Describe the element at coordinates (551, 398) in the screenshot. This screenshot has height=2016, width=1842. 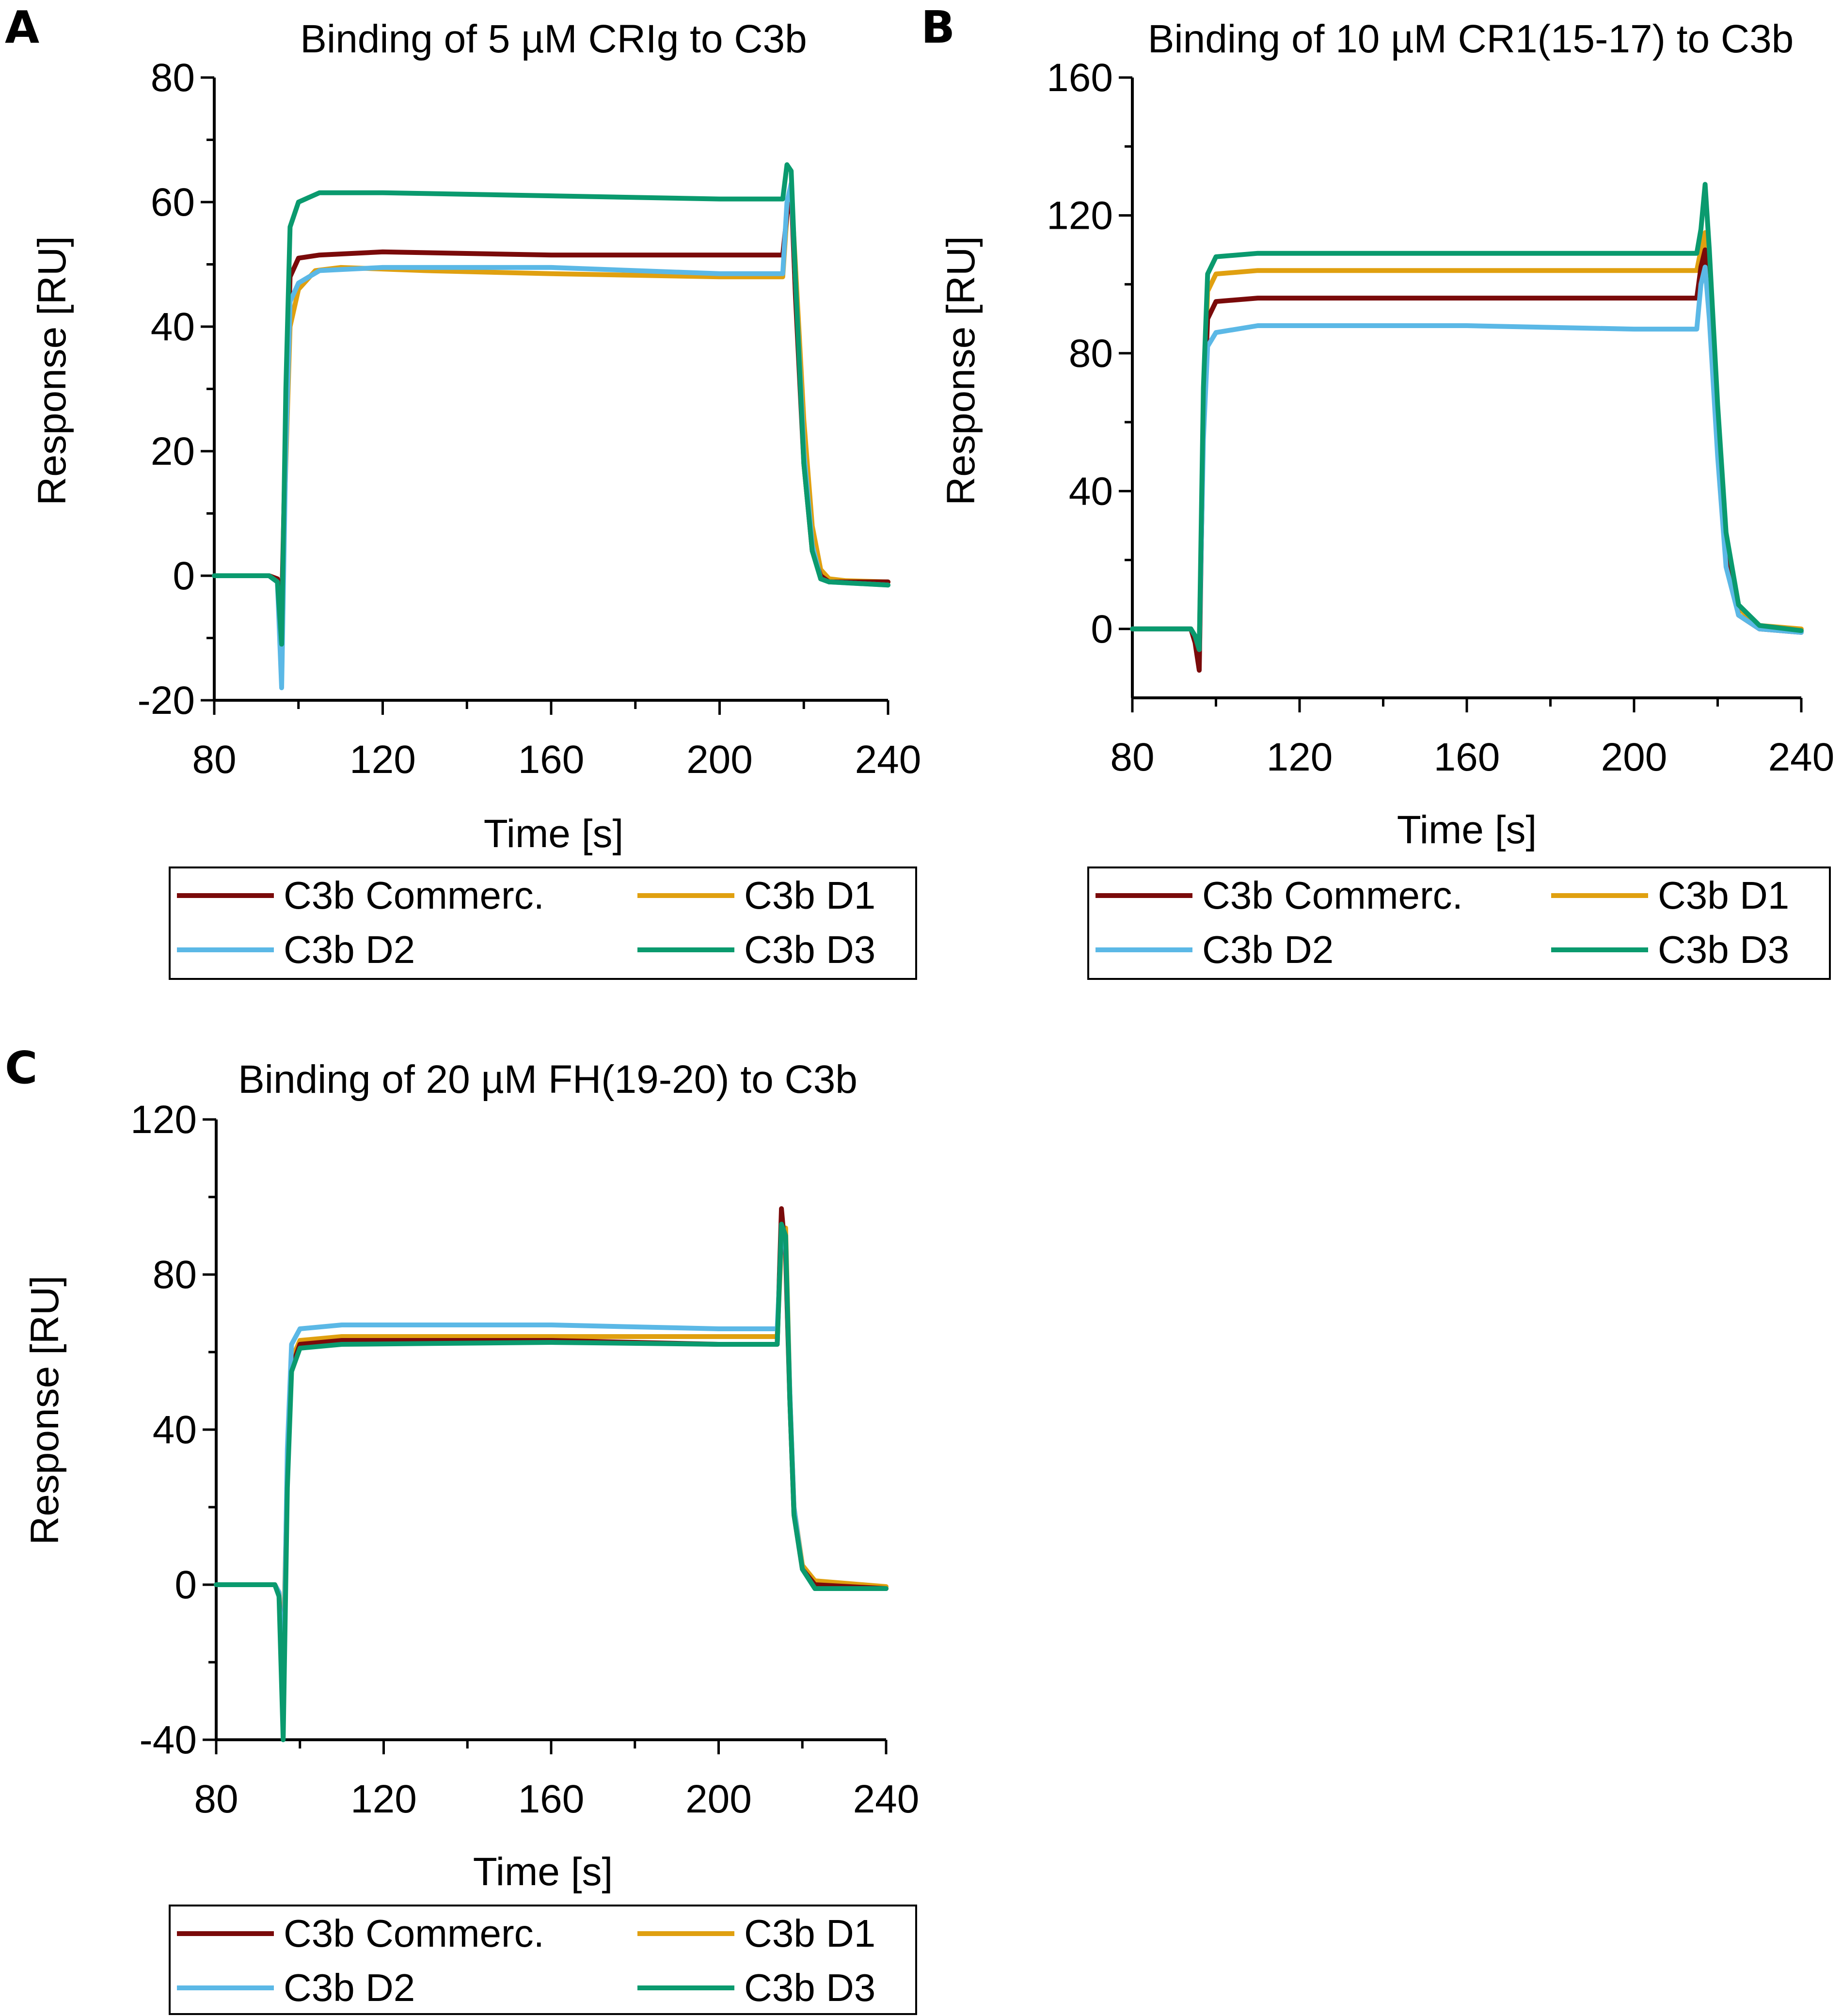
I see `series-line-c3b-d1` at that location.